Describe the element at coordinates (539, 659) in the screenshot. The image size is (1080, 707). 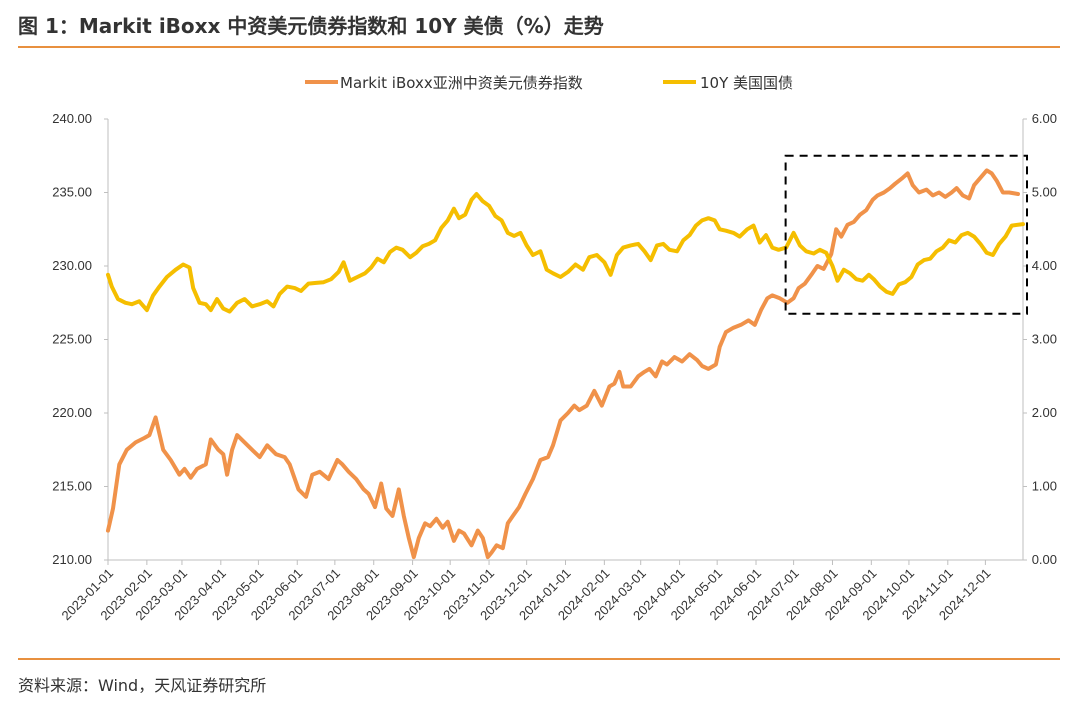
I see `bottom-divider` at that location.